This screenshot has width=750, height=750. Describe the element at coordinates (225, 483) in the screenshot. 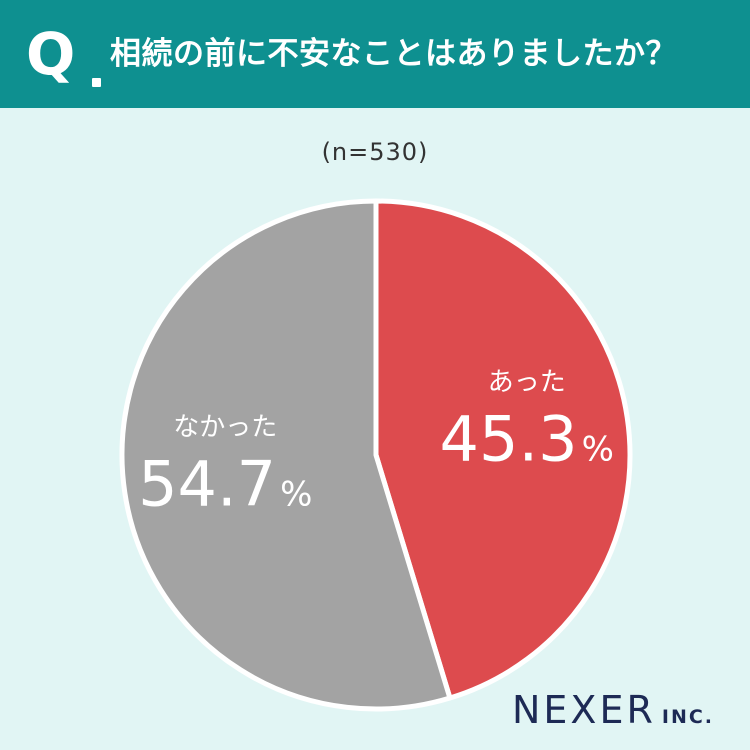

I see `slice-value-1: 54.7%` at that location.